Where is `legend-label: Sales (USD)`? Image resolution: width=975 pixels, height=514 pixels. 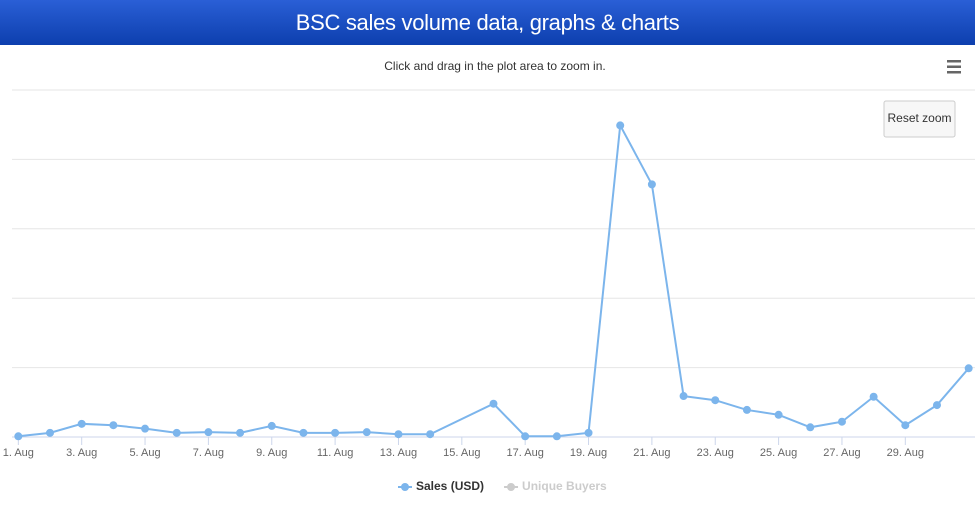 legend-label: Sales (USD) is located at coordinates (450, 486).